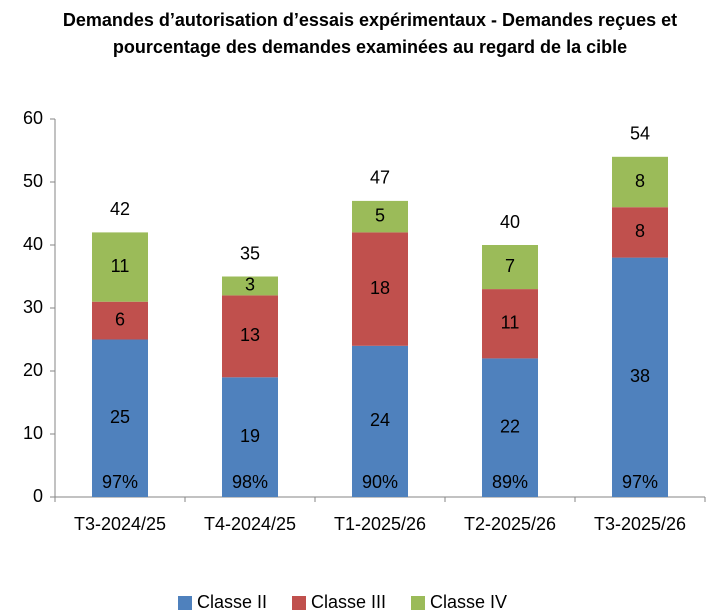 The width and height of the screenshot is (722, 612). I want to click on data-label: 24, so click(380, 420).